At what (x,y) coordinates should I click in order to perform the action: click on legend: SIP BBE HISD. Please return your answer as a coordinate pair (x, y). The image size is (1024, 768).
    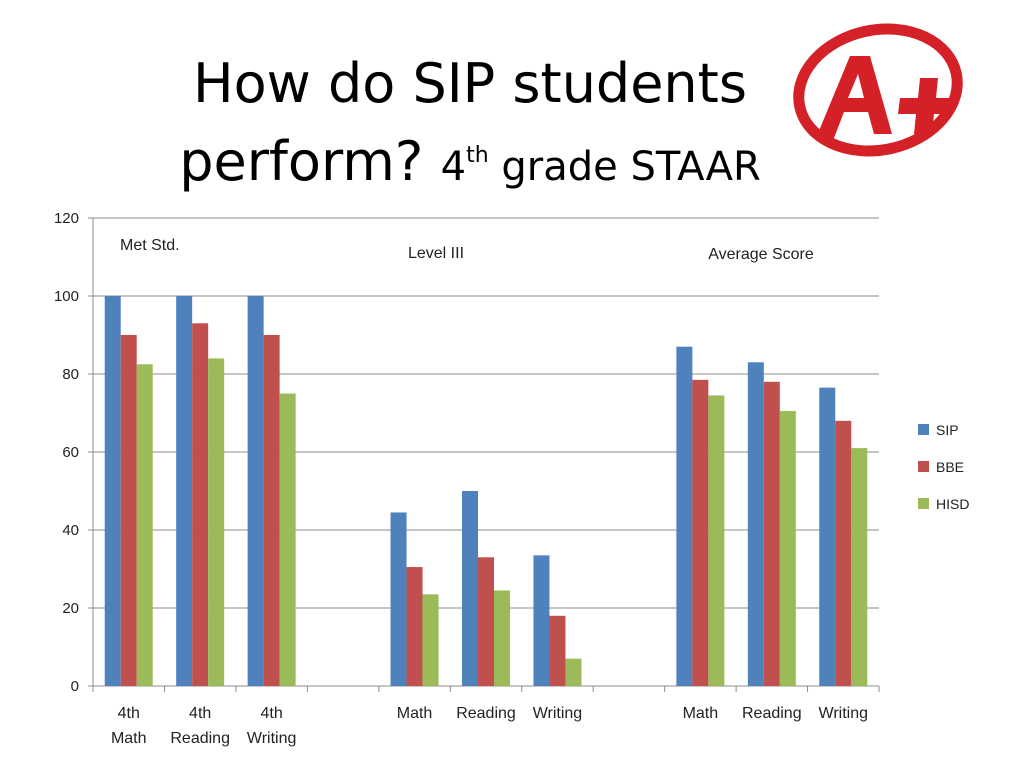
    Looking at the image, I should click on (943, 467).